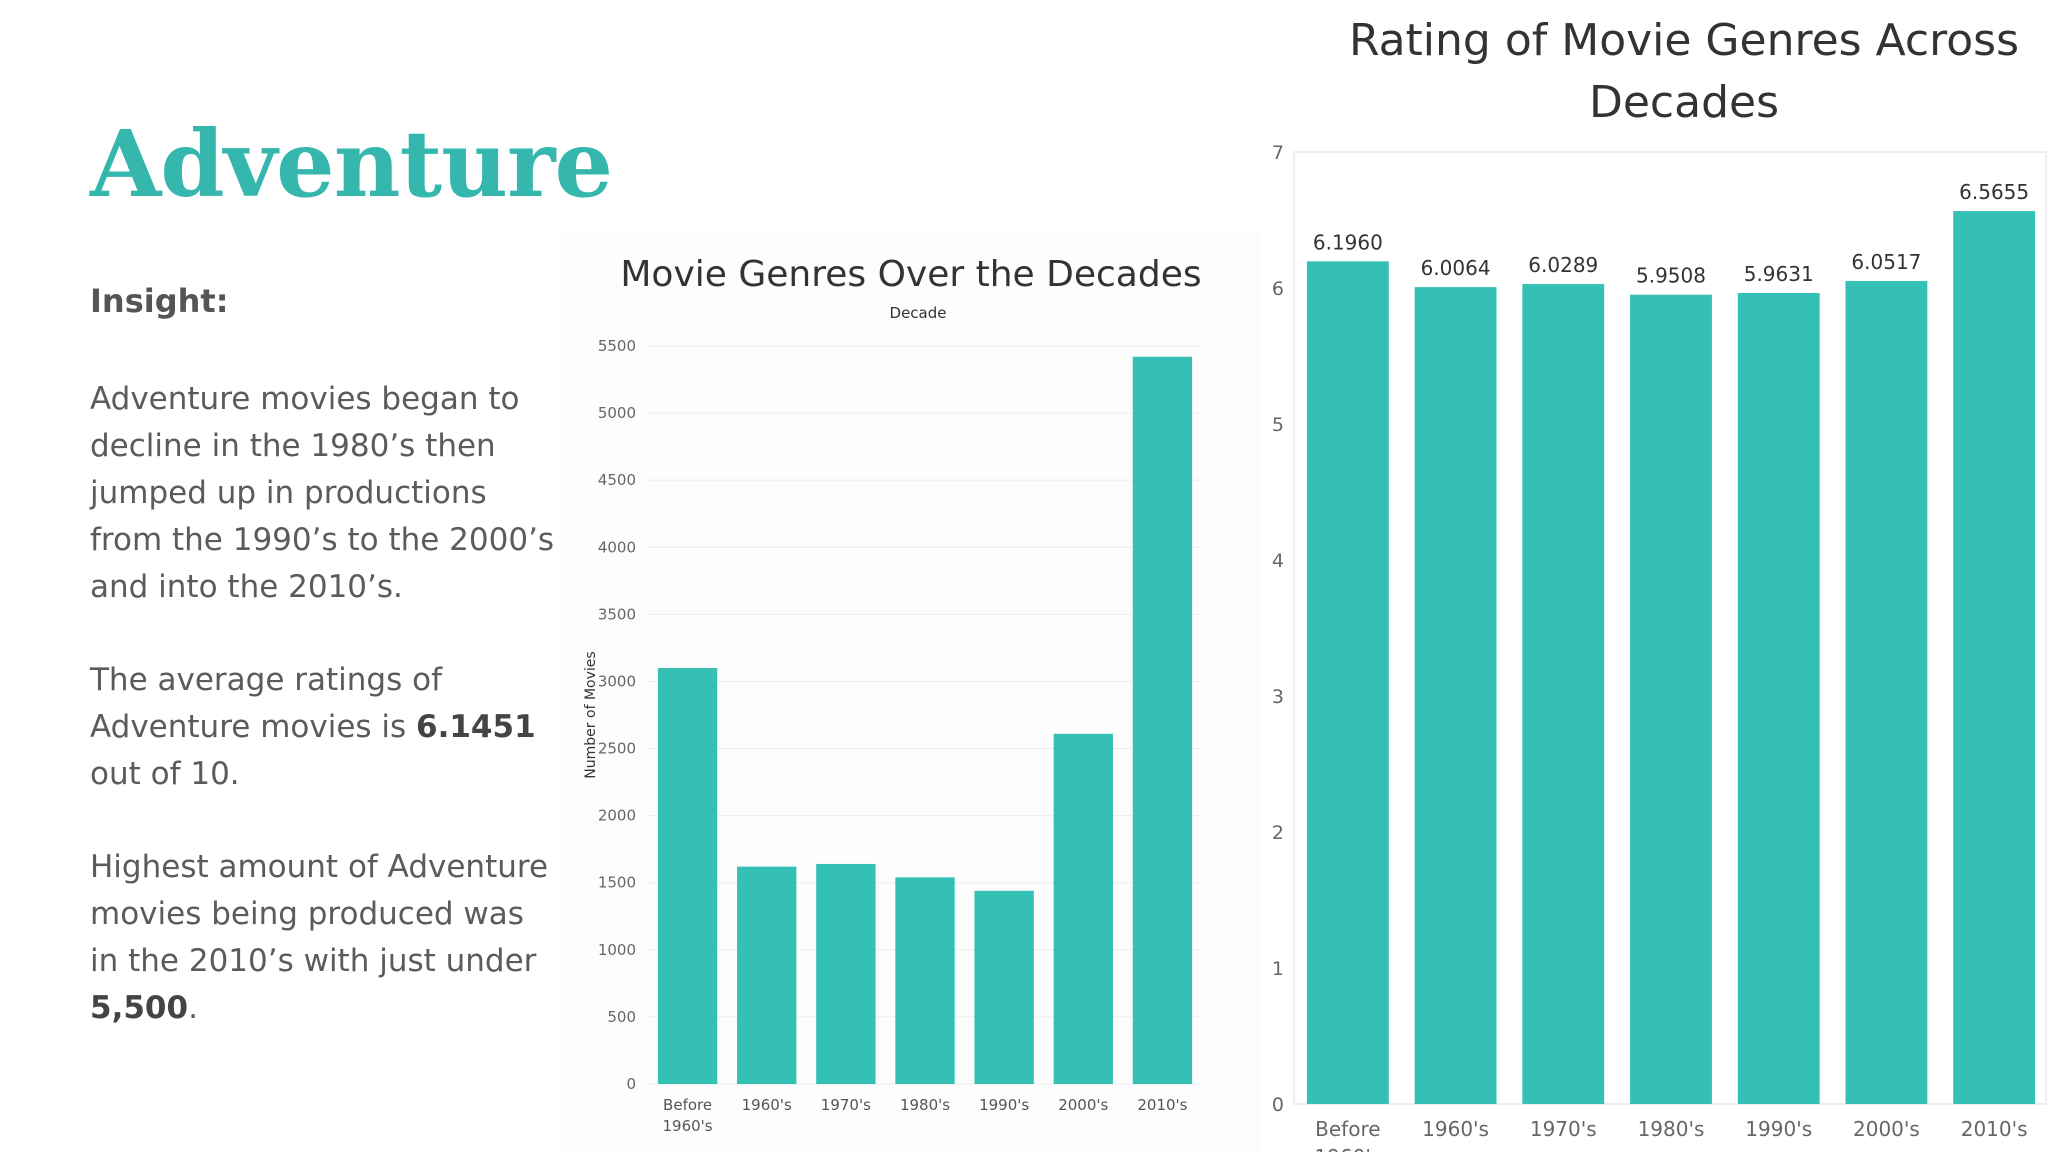  I want to click on y-tick-label: 3, so click(1278, 697).